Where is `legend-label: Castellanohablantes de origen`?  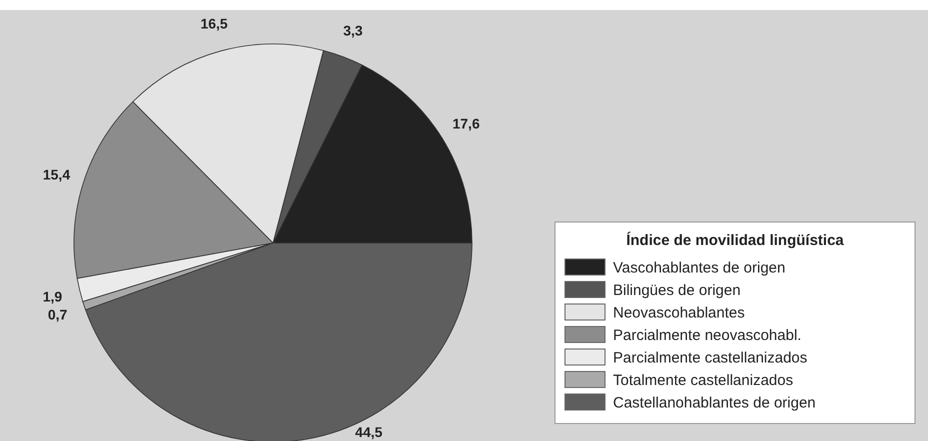
legend-label: Castellanohablantes de origen is located at coordinates (714, 403).